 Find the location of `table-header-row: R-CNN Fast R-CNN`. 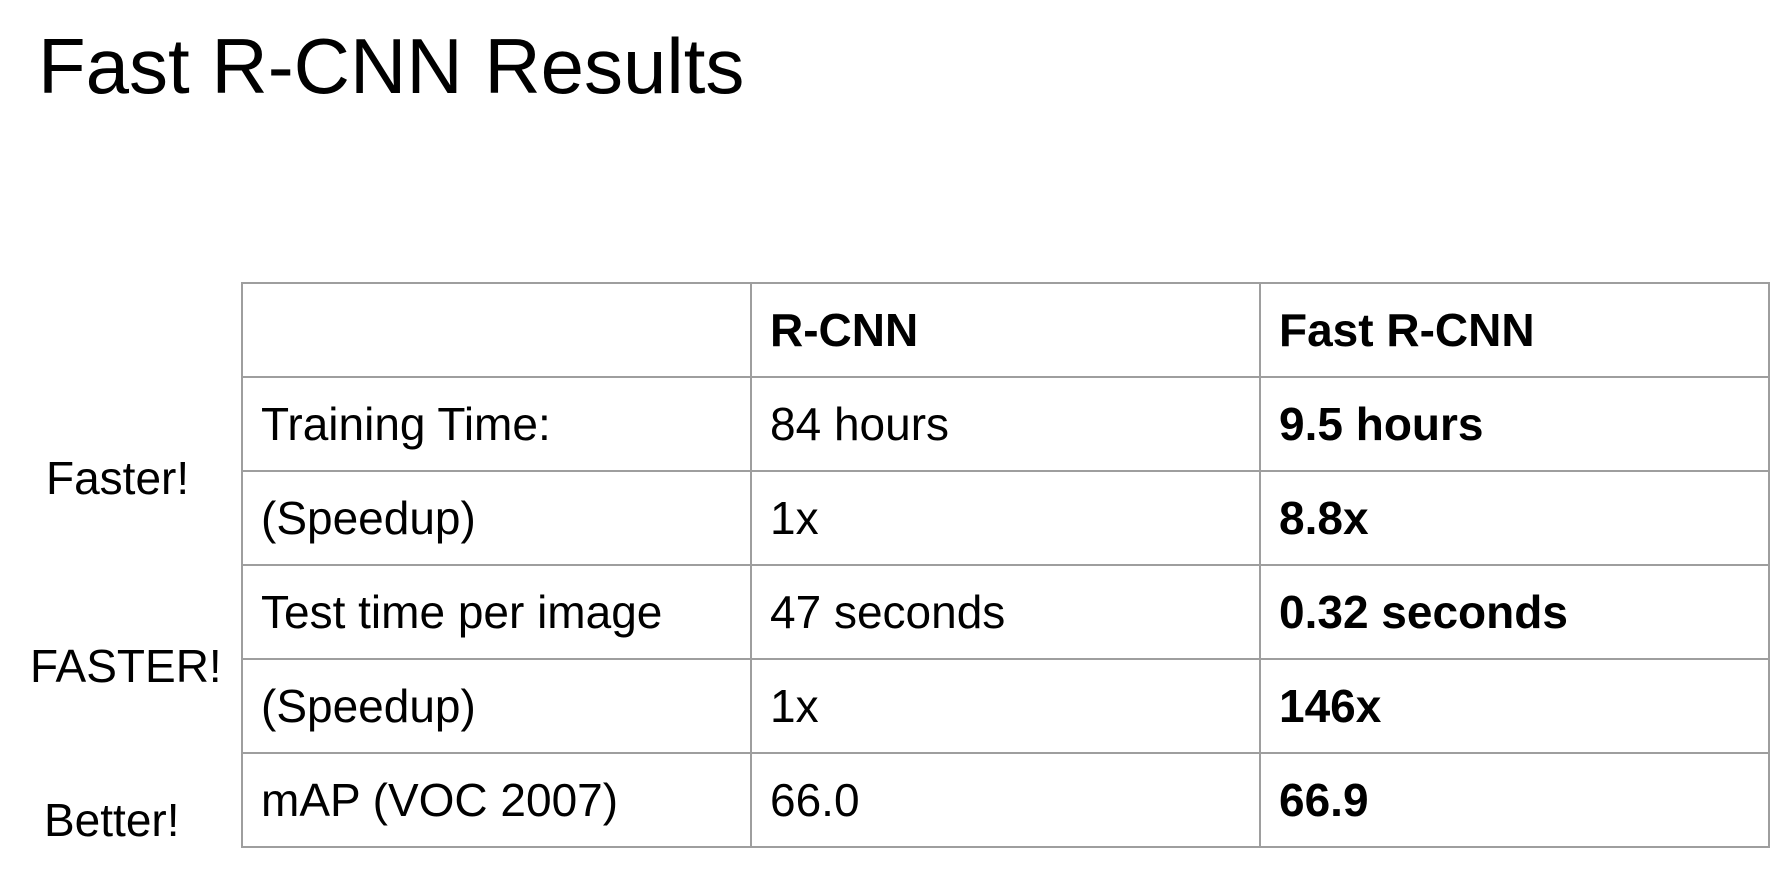

table-header-row: R-CNN Fast R-CNN is located at coordinates (1005, 330).